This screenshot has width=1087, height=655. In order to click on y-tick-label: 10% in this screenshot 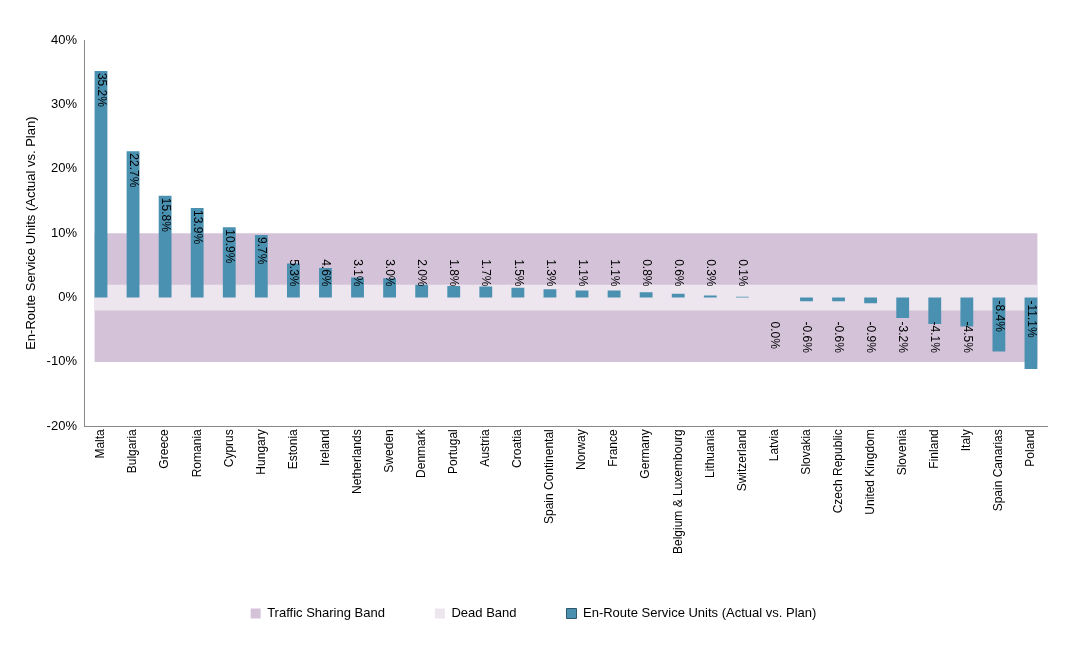, I will do `click(64, 232)`.